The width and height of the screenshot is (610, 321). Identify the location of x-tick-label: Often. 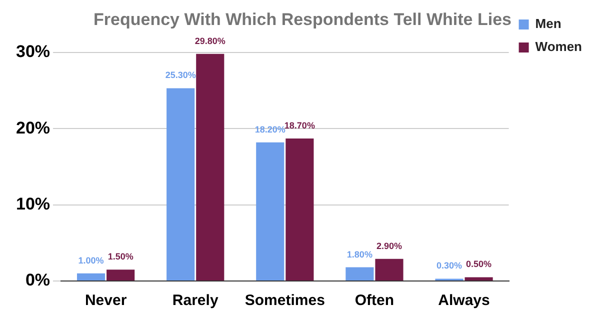
(374, 301).